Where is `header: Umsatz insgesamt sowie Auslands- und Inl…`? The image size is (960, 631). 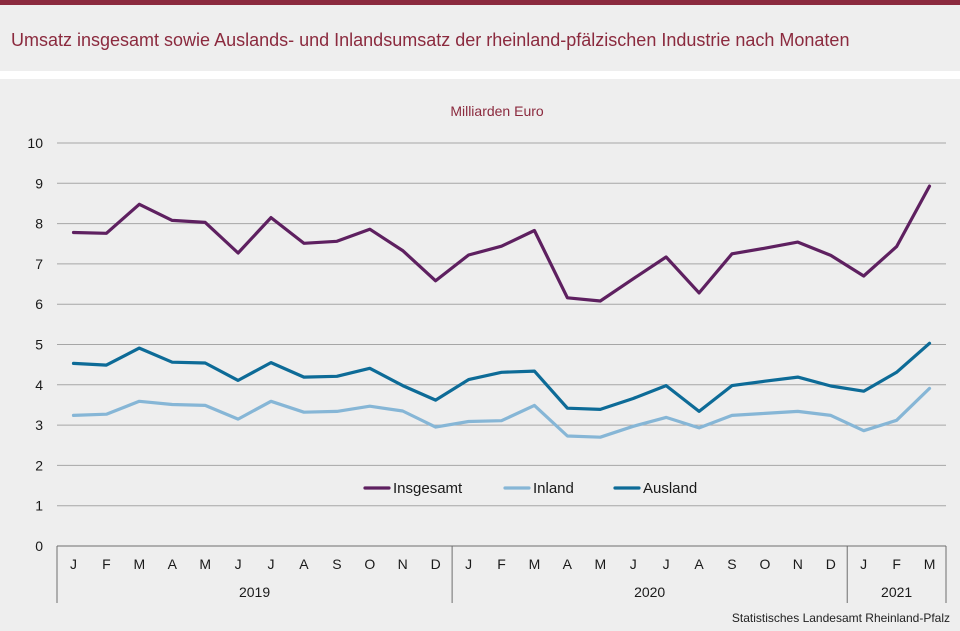
header: Umsatz insgesamt sowie Auslands- und Inl… is located at coordinates (480, 38).